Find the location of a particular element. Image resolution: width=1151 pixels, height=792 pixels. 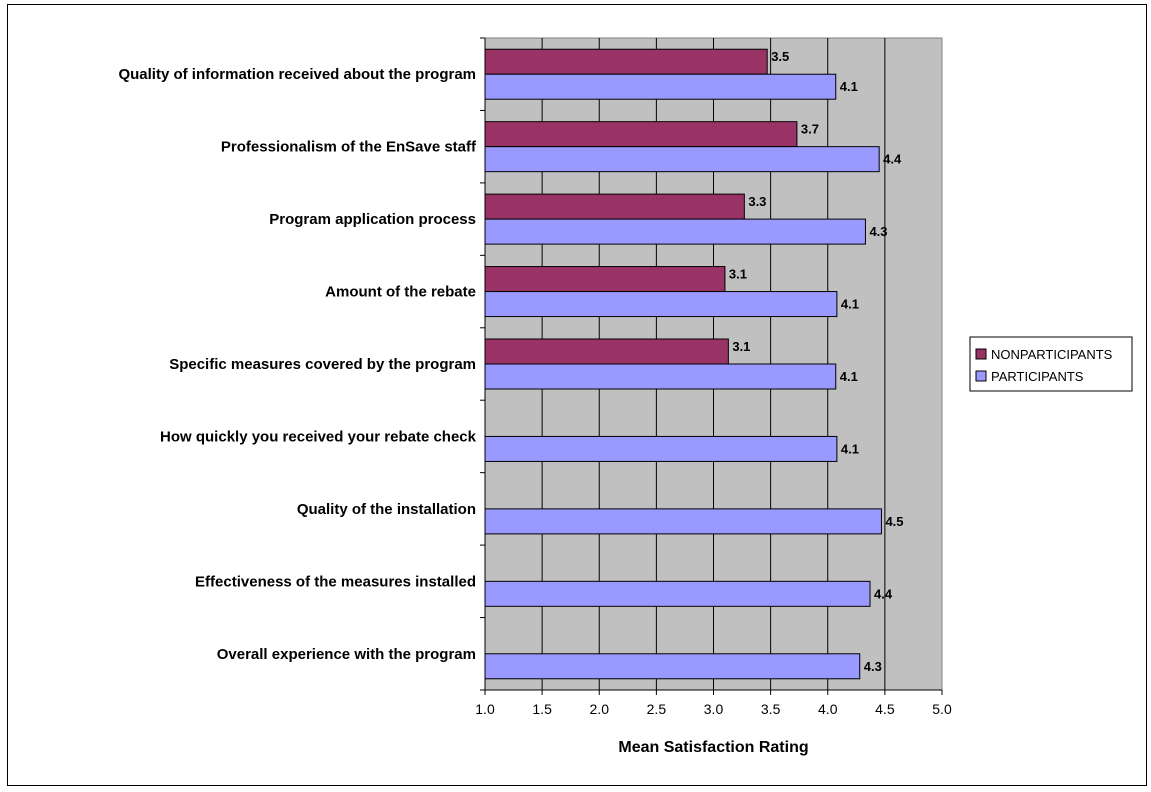

category-label: Amount of the rebate is located at coordinates (400, 292).